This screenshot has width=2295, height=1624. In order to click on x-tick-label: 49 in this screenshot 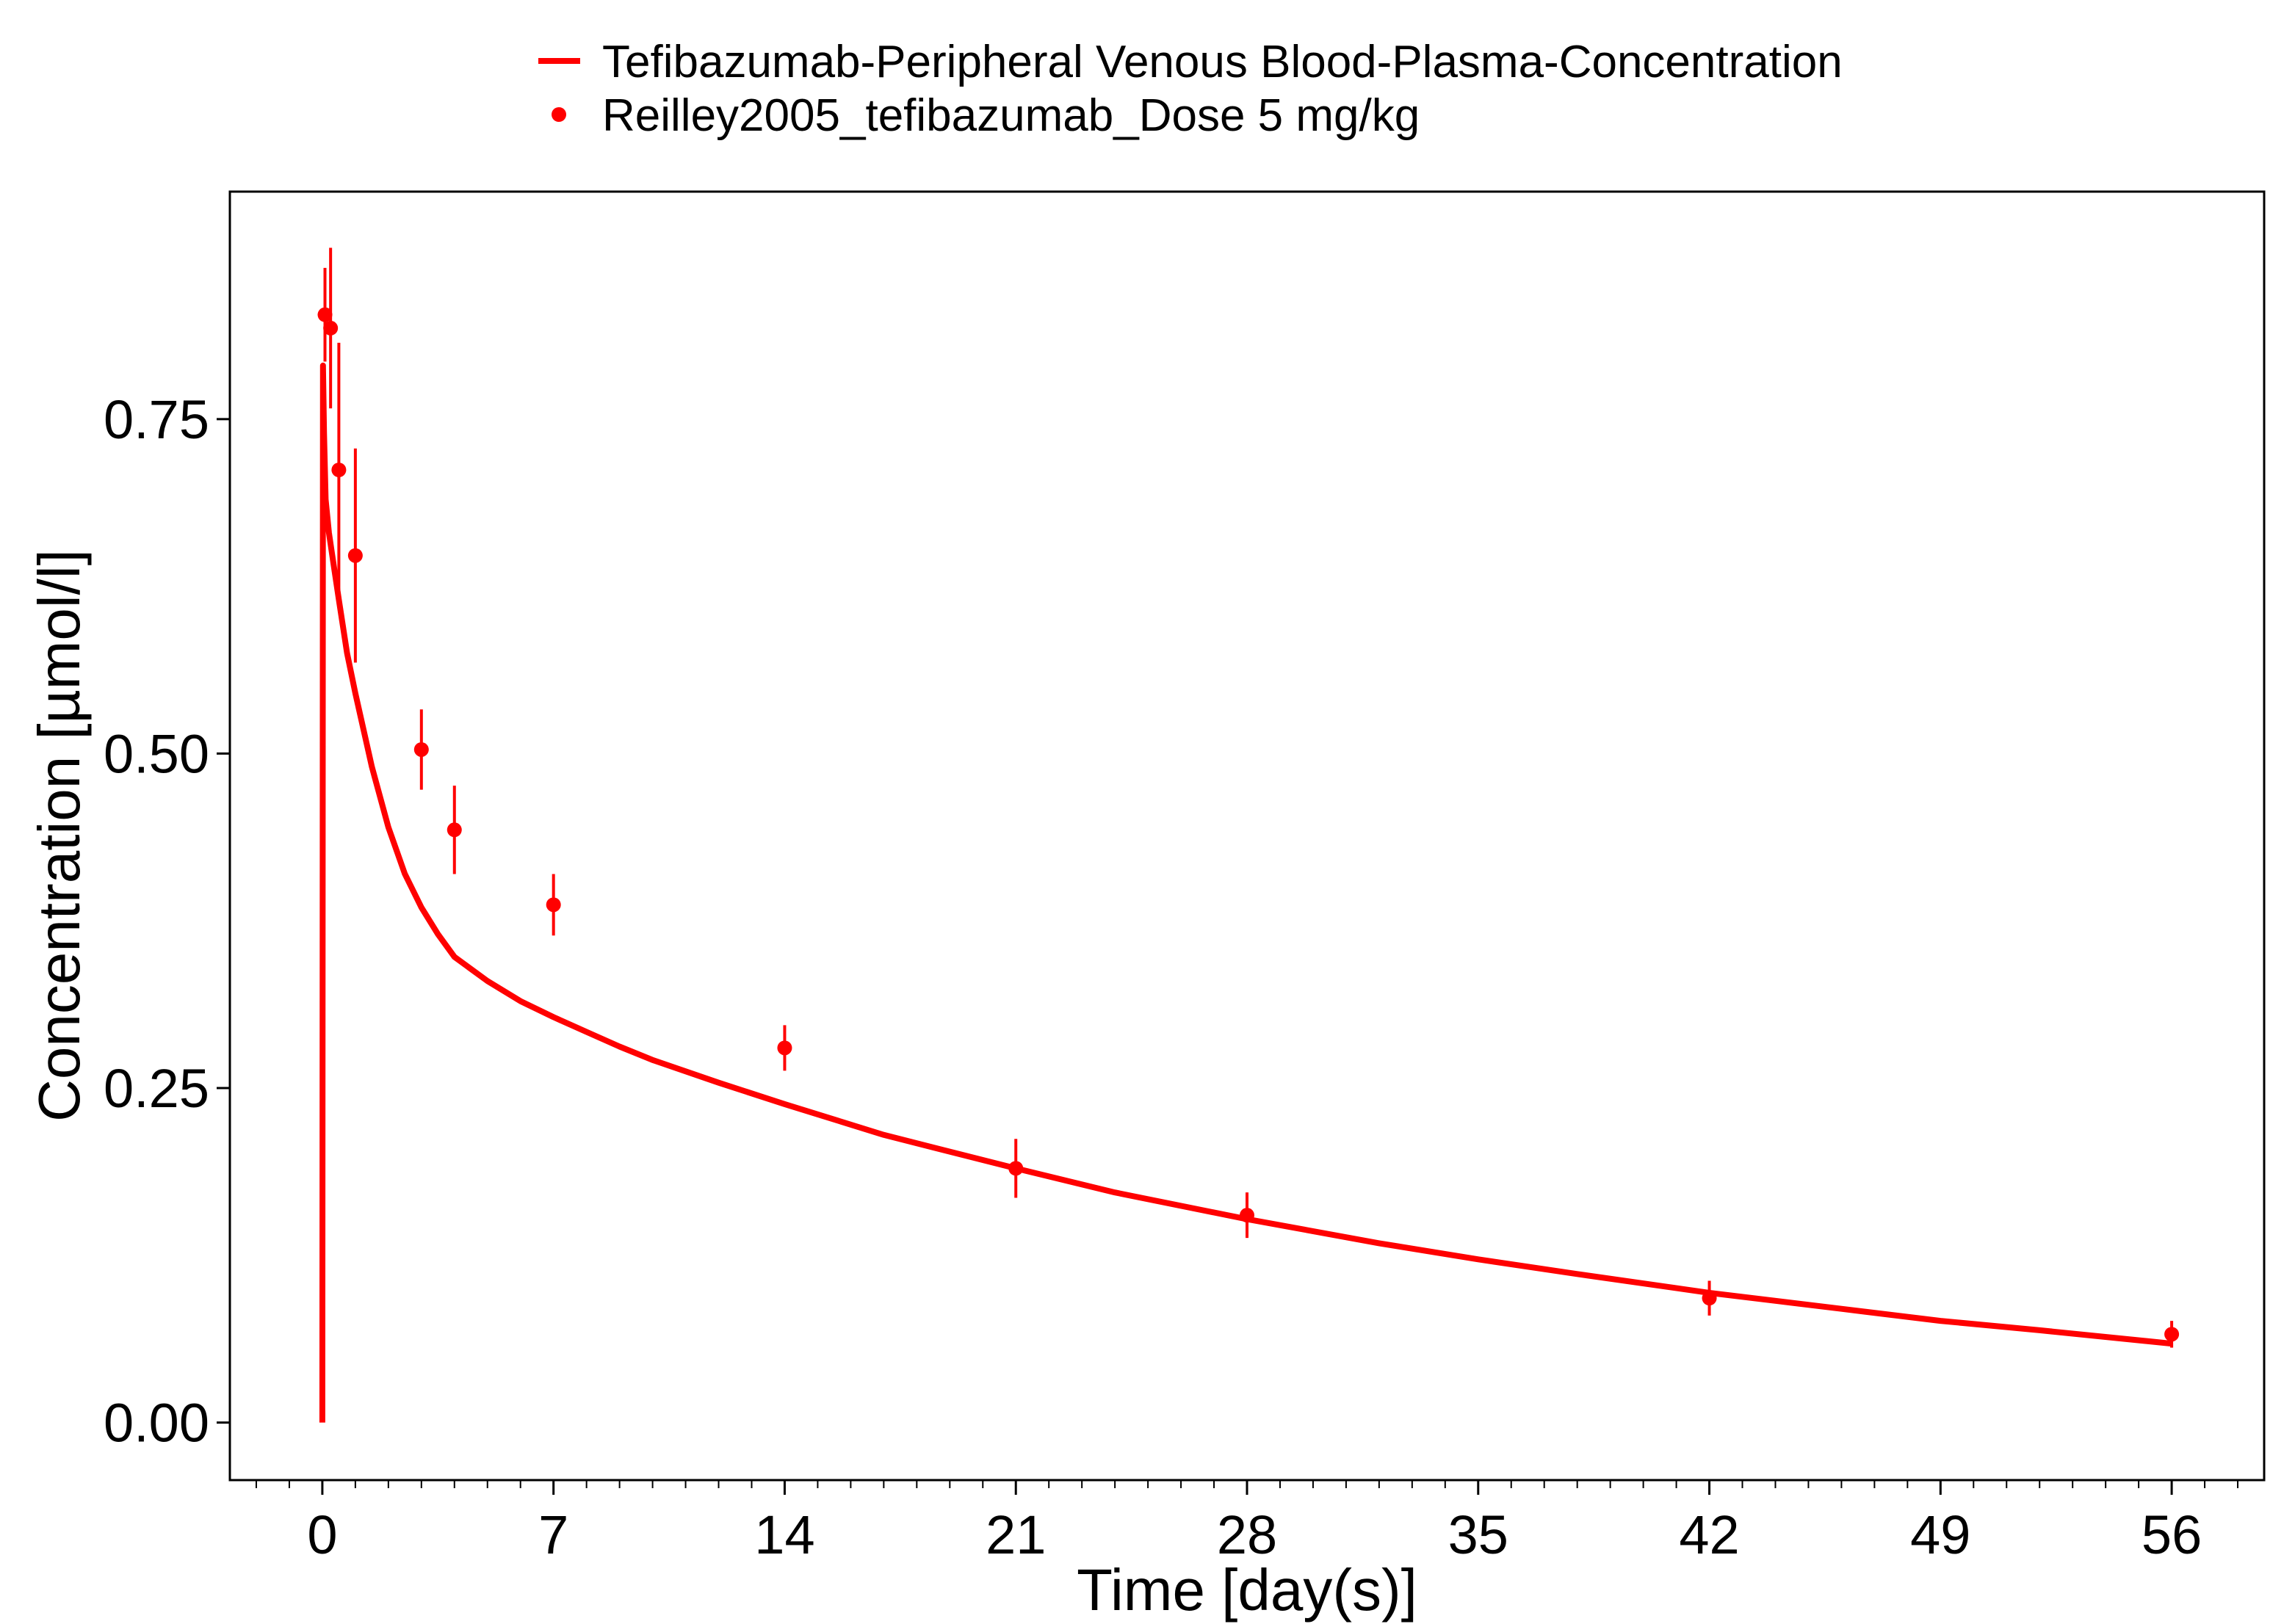, I will do `click(1940, 1534)`.